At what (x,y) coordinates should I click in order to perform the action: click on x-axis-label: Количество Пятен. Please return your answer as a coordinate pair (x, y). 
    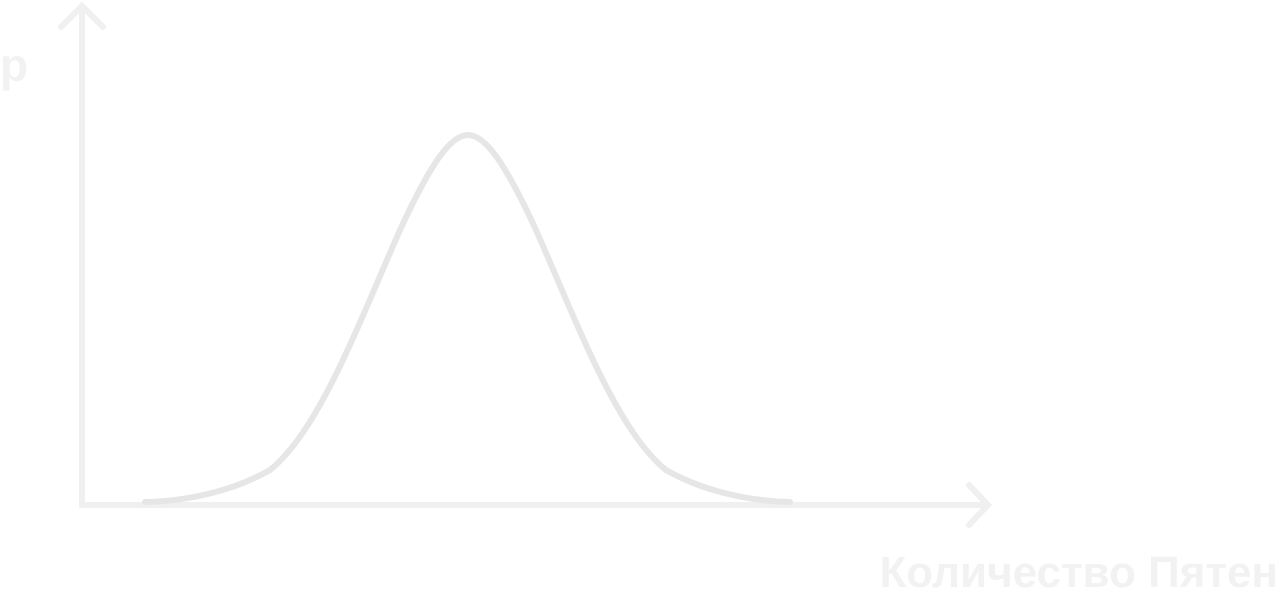
    Looking at the image, I should click on (1078, 572).